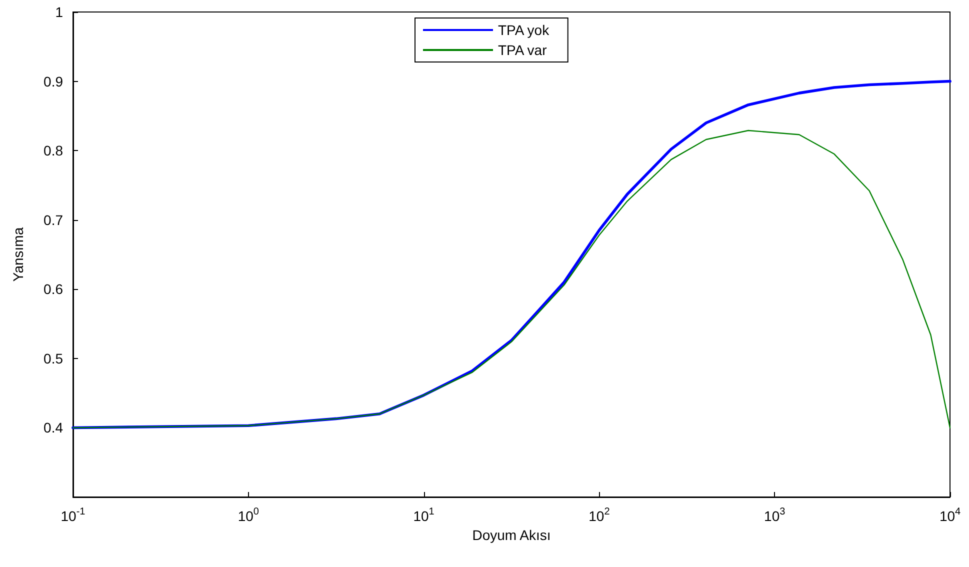  I want to click on y-tick-label: 0.7, so click(54, 220).